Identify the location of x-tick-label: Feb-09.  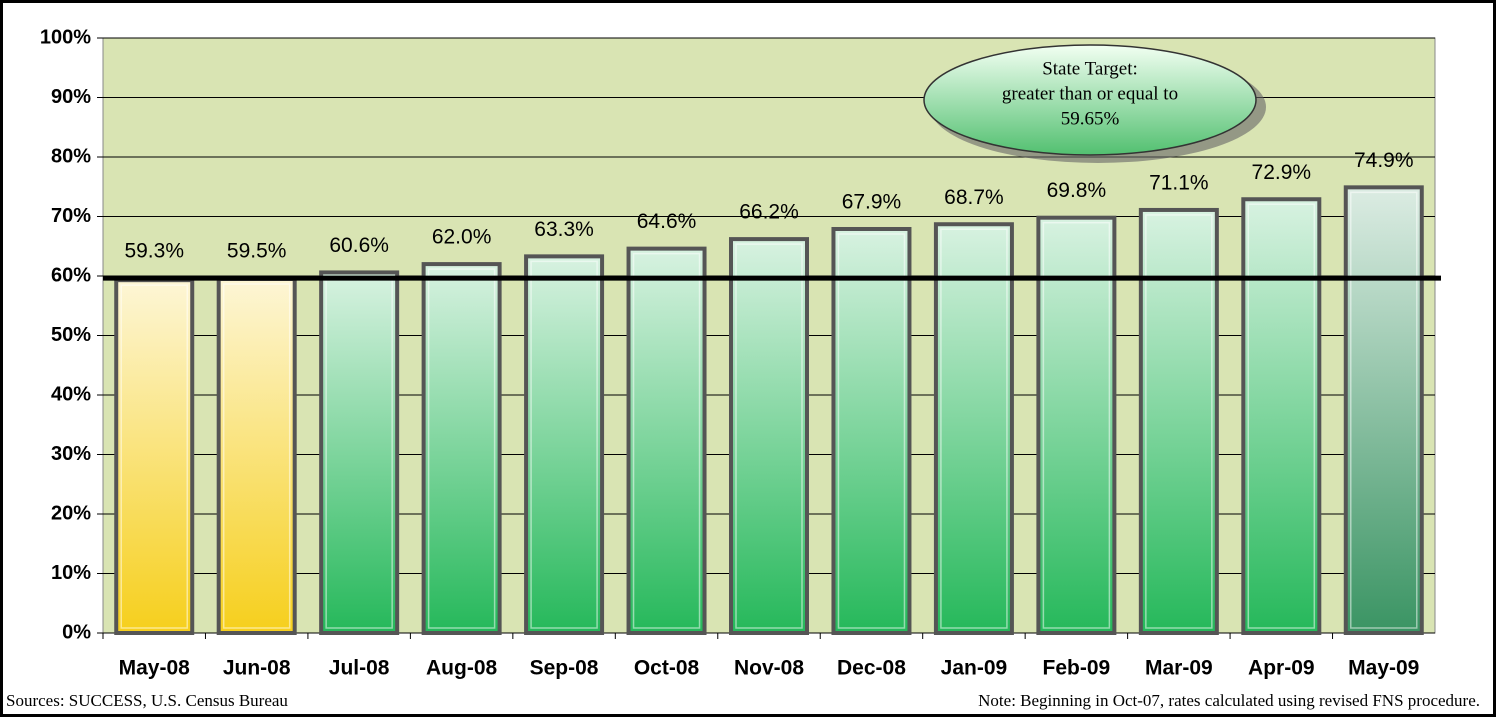
(1077, 668).